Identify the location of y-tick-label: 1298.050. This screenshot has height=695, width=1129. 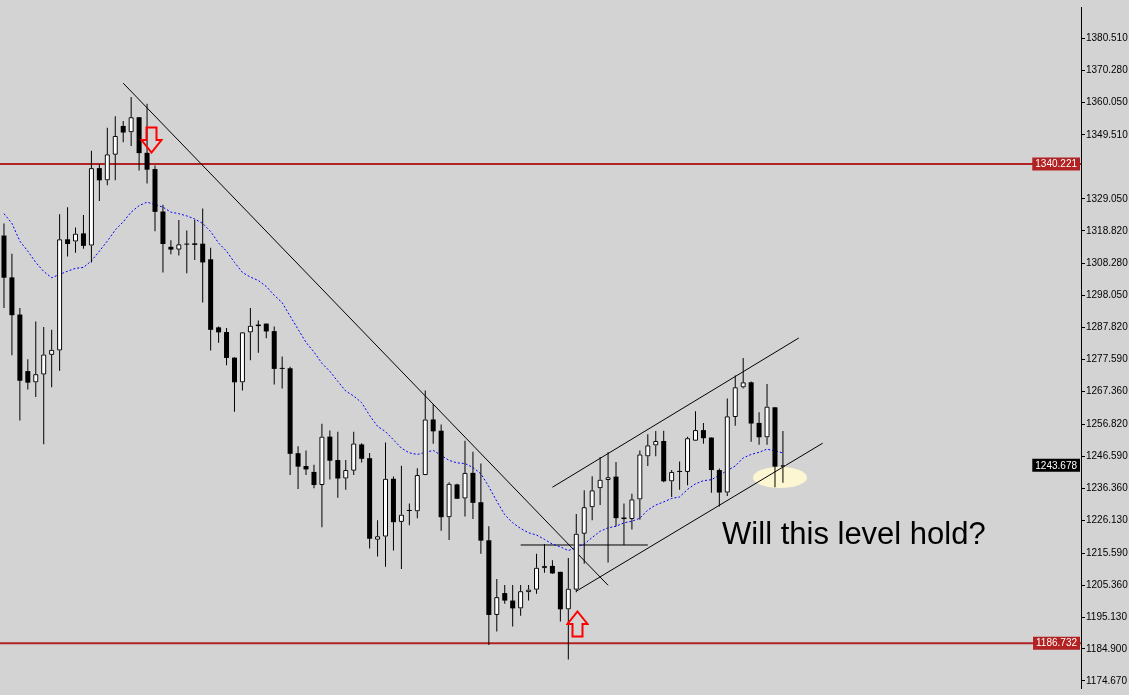
(1107, 295).